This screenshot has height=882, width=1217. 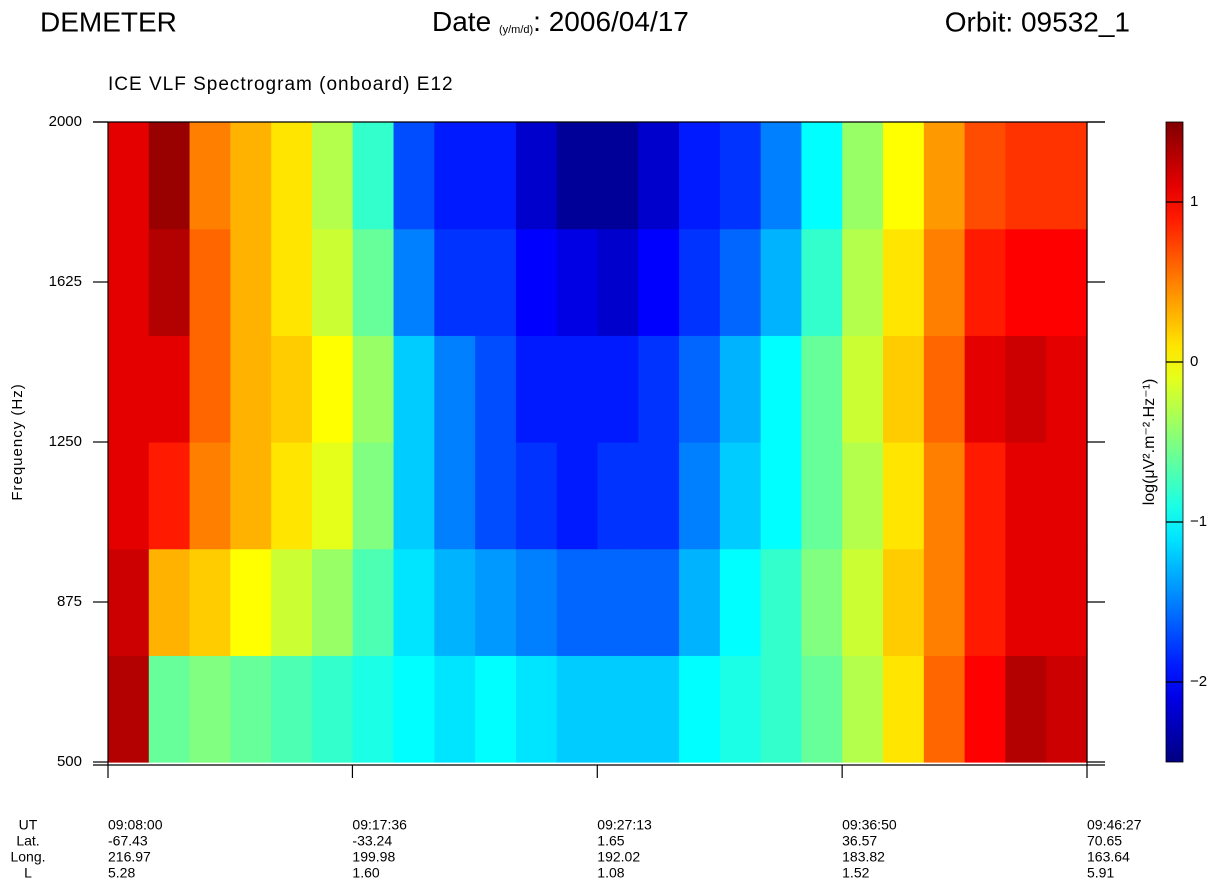 What do you see at coordinates (1174, 442) in the screenshot?
I see `colorbar` at bounding box center [1174, 442].